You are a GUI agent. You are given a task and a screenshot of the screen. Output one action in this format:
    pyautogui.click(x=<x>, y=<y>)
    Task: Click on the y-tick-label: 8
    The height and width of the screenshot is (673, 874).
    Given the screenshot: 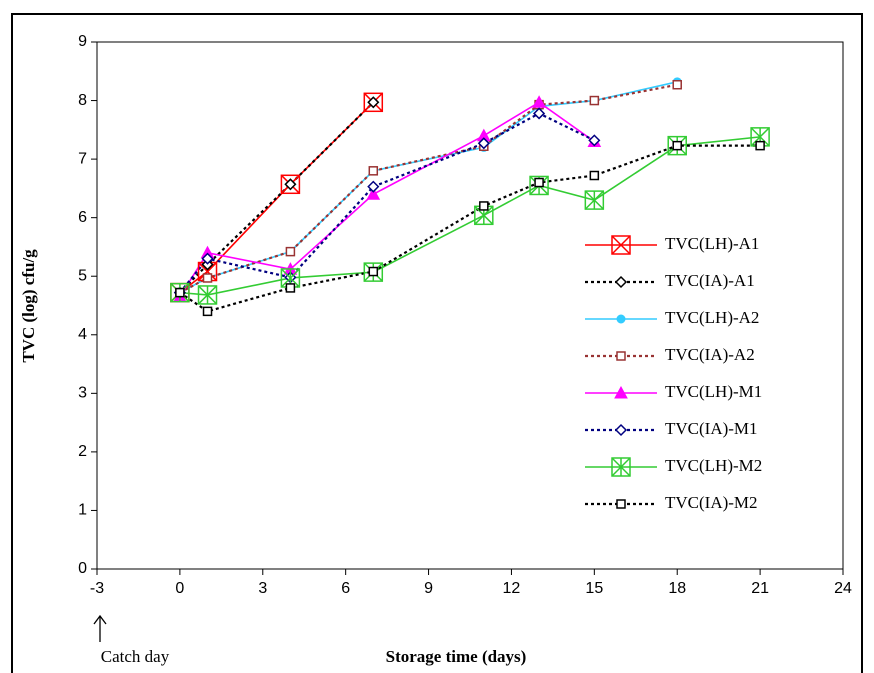 What is the action you would take?
    pyautogui.click(x=82, y=100)
    